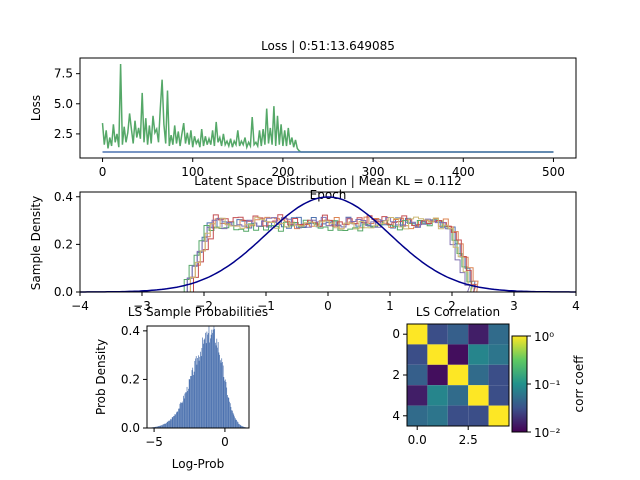  I want to click on loss-xtick-label: 300, so click(373, 172).